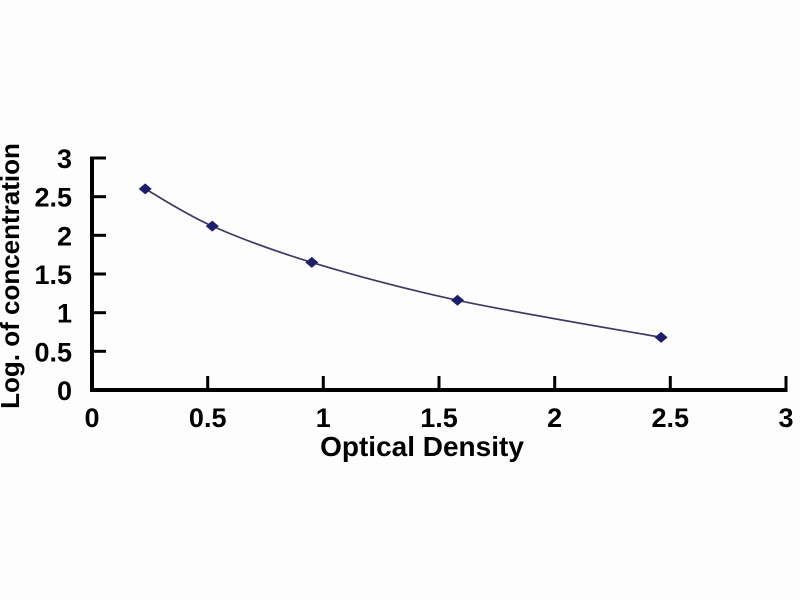  I want to click on y-tick-label: 0, so click(64, 391).